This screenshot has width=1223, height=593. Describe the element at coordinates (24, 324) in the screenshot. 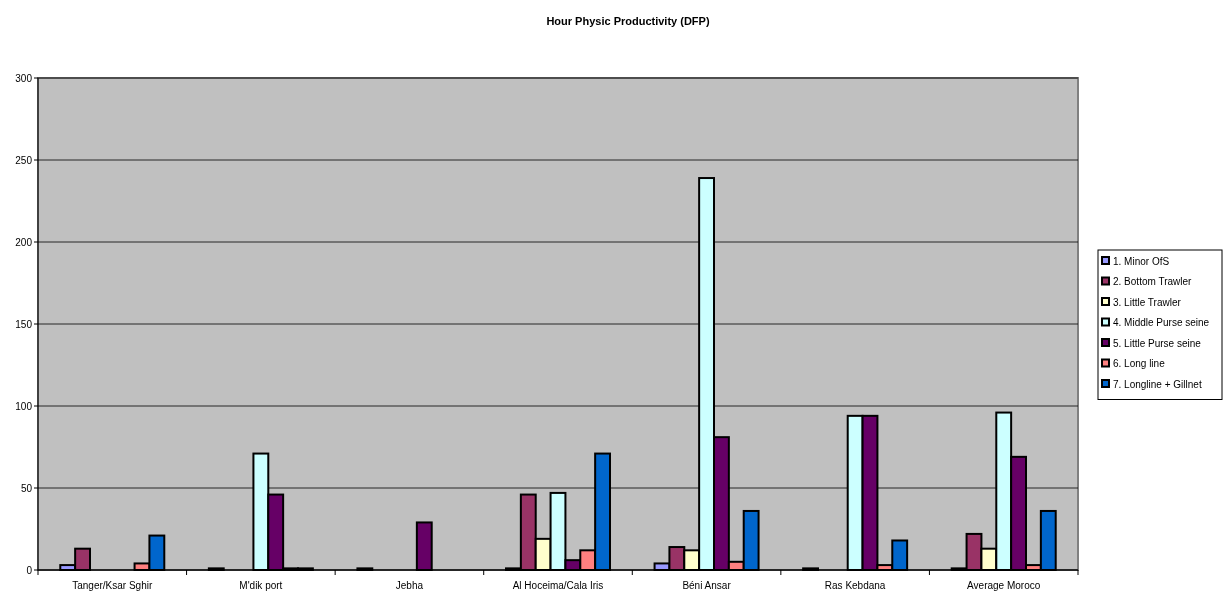

I see `y-tick-label: 150` at that location.